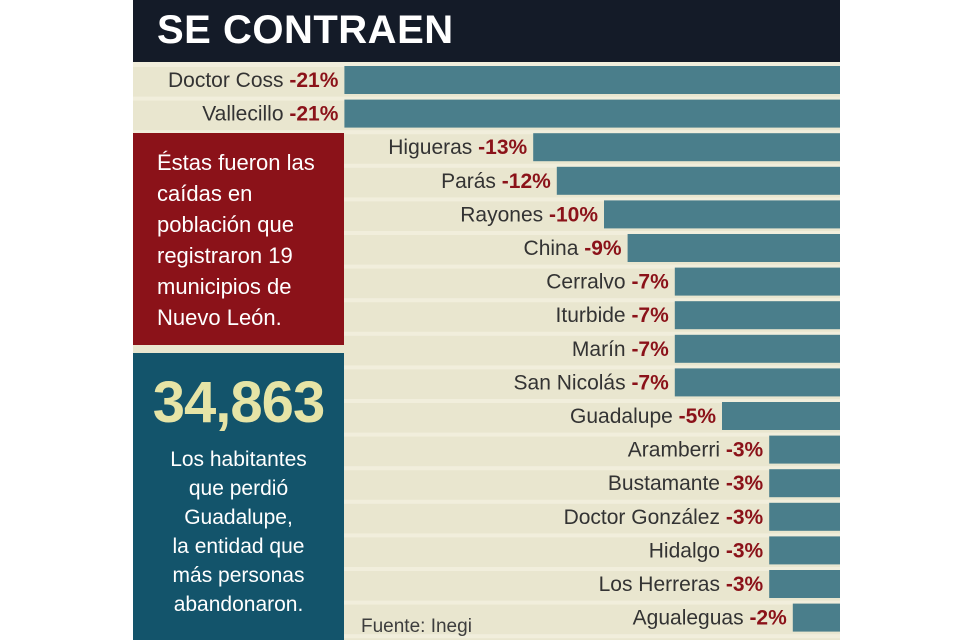 This screenshot has width=960, height=640. I want to click on page-title: SE CONTRAEN, so click(305, 30).